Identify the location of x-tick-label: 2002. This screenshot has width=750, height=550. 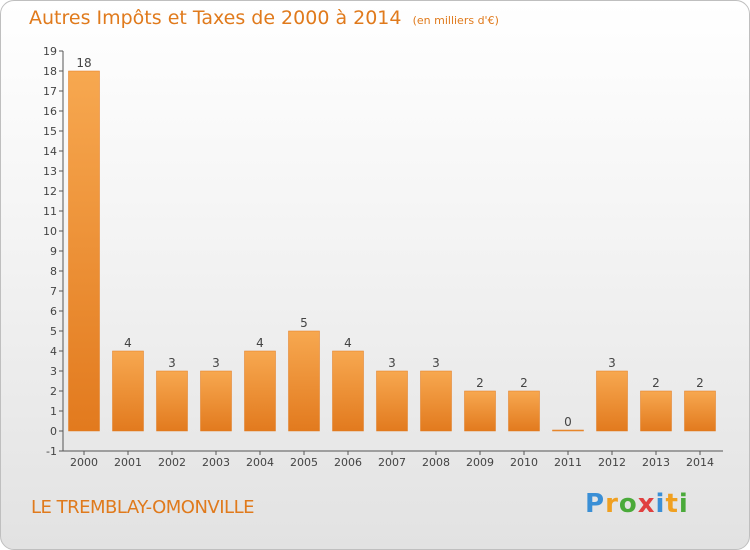
(172, 462).